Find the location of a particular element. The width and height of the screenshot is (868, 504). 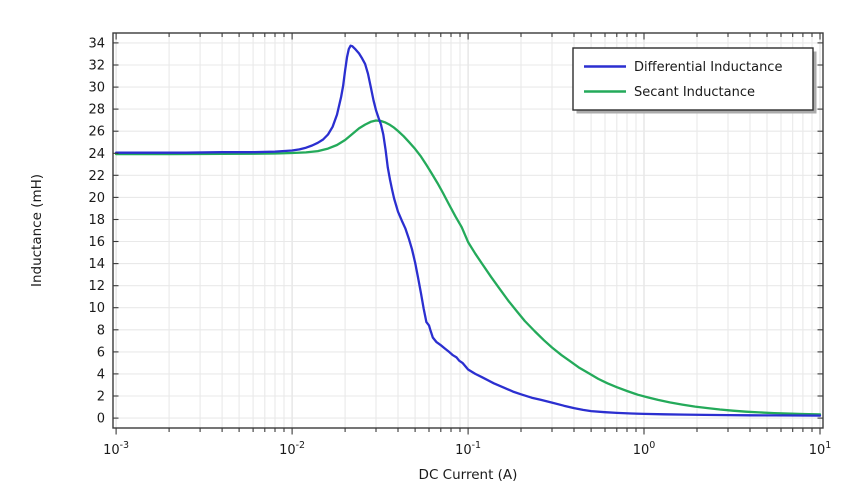

legend-box is located at coordinates (693, 79).